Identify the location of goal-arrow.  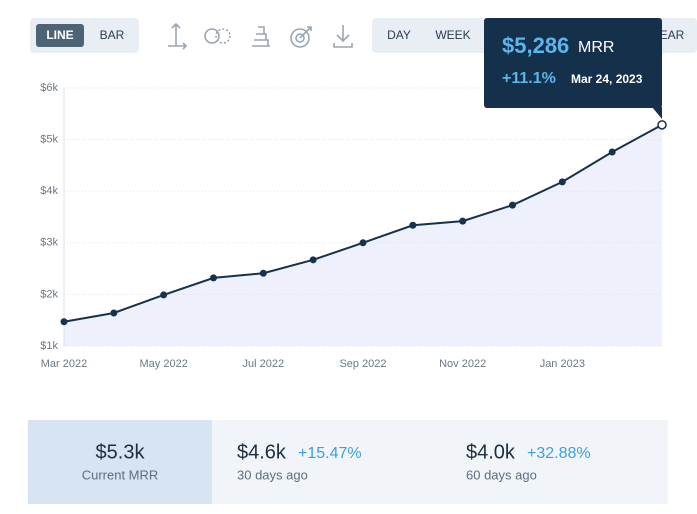
(305, 32).